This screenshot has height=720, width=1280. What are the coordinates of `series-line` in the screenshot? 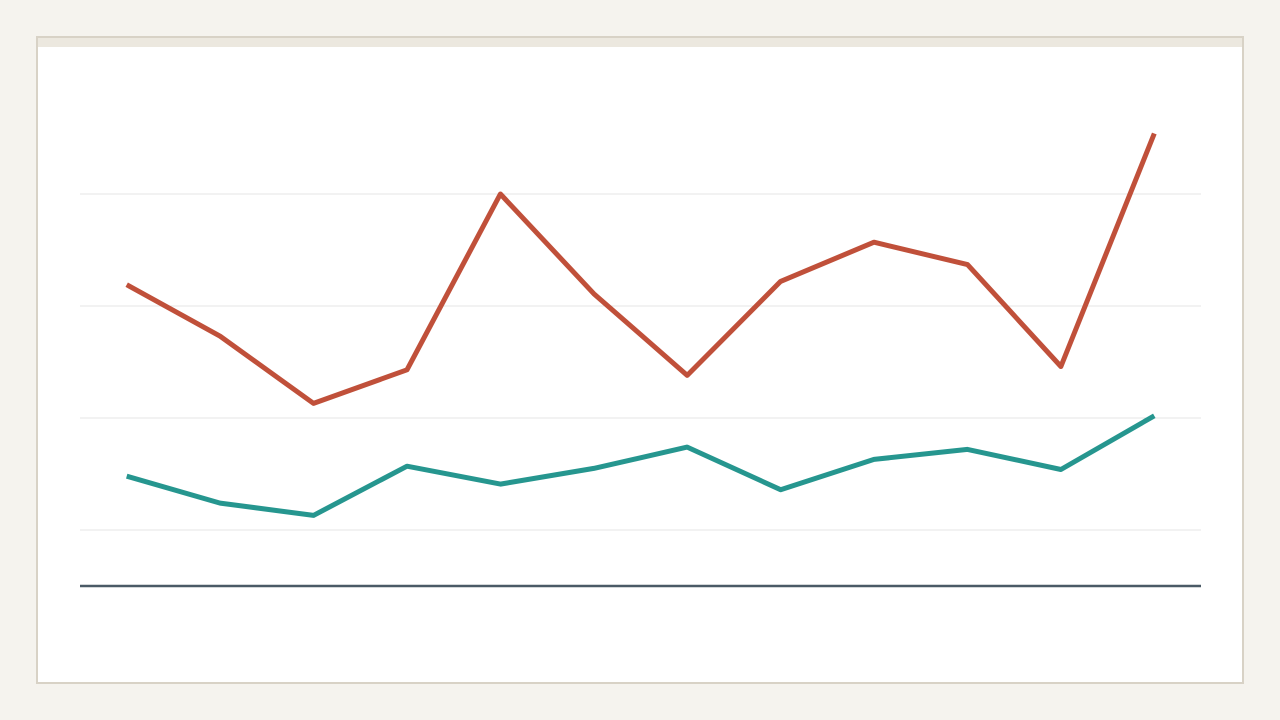 It's located at (641, 465).